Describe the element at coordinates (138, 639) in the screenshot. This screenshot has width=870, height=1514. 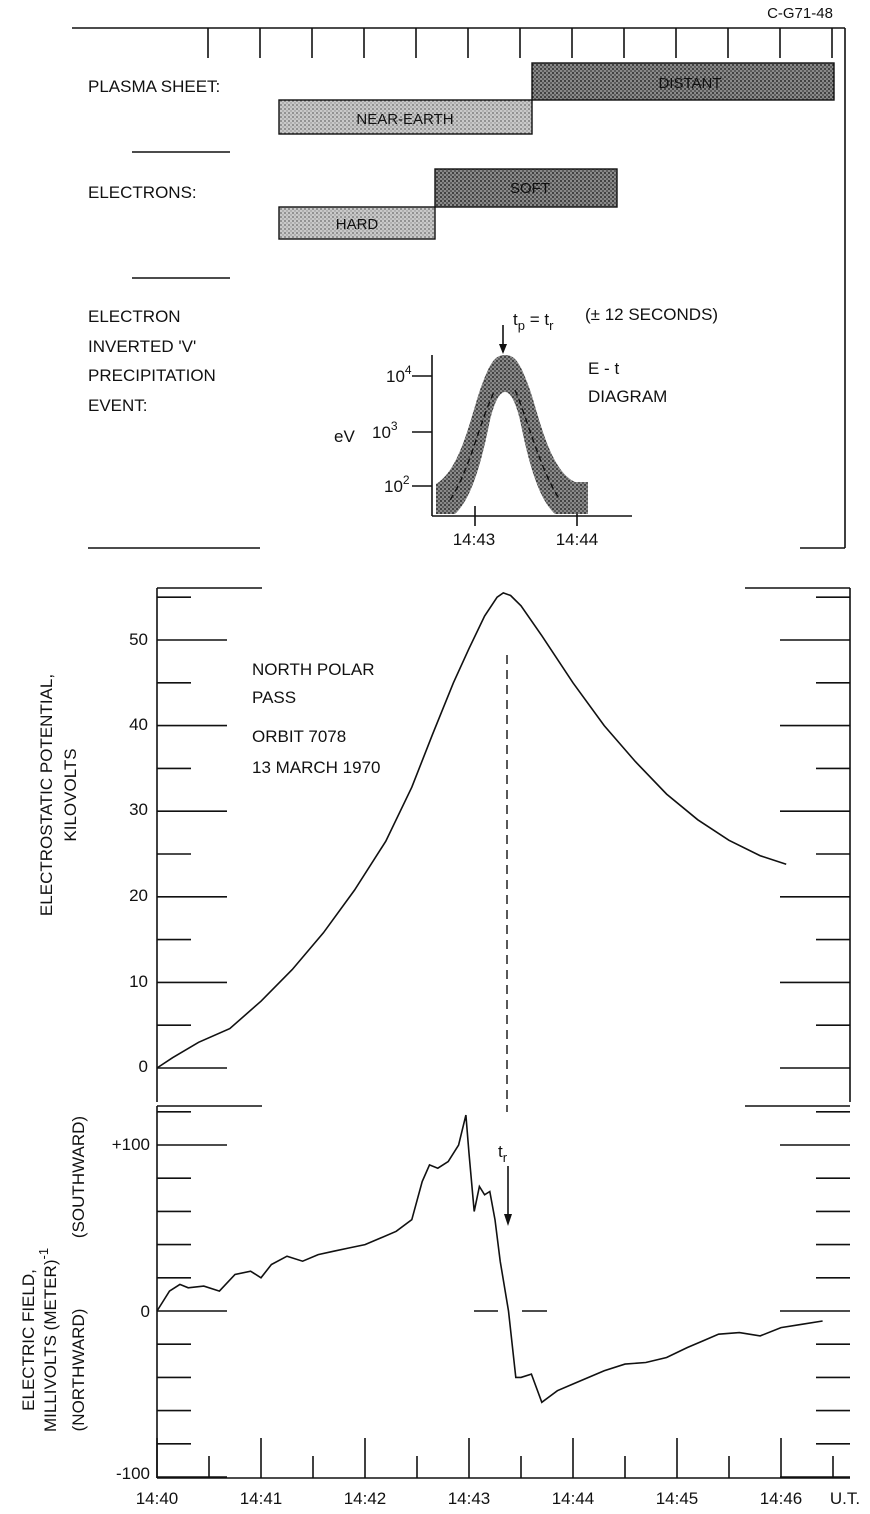
I see `pot-ytick-50: 50` at that location.